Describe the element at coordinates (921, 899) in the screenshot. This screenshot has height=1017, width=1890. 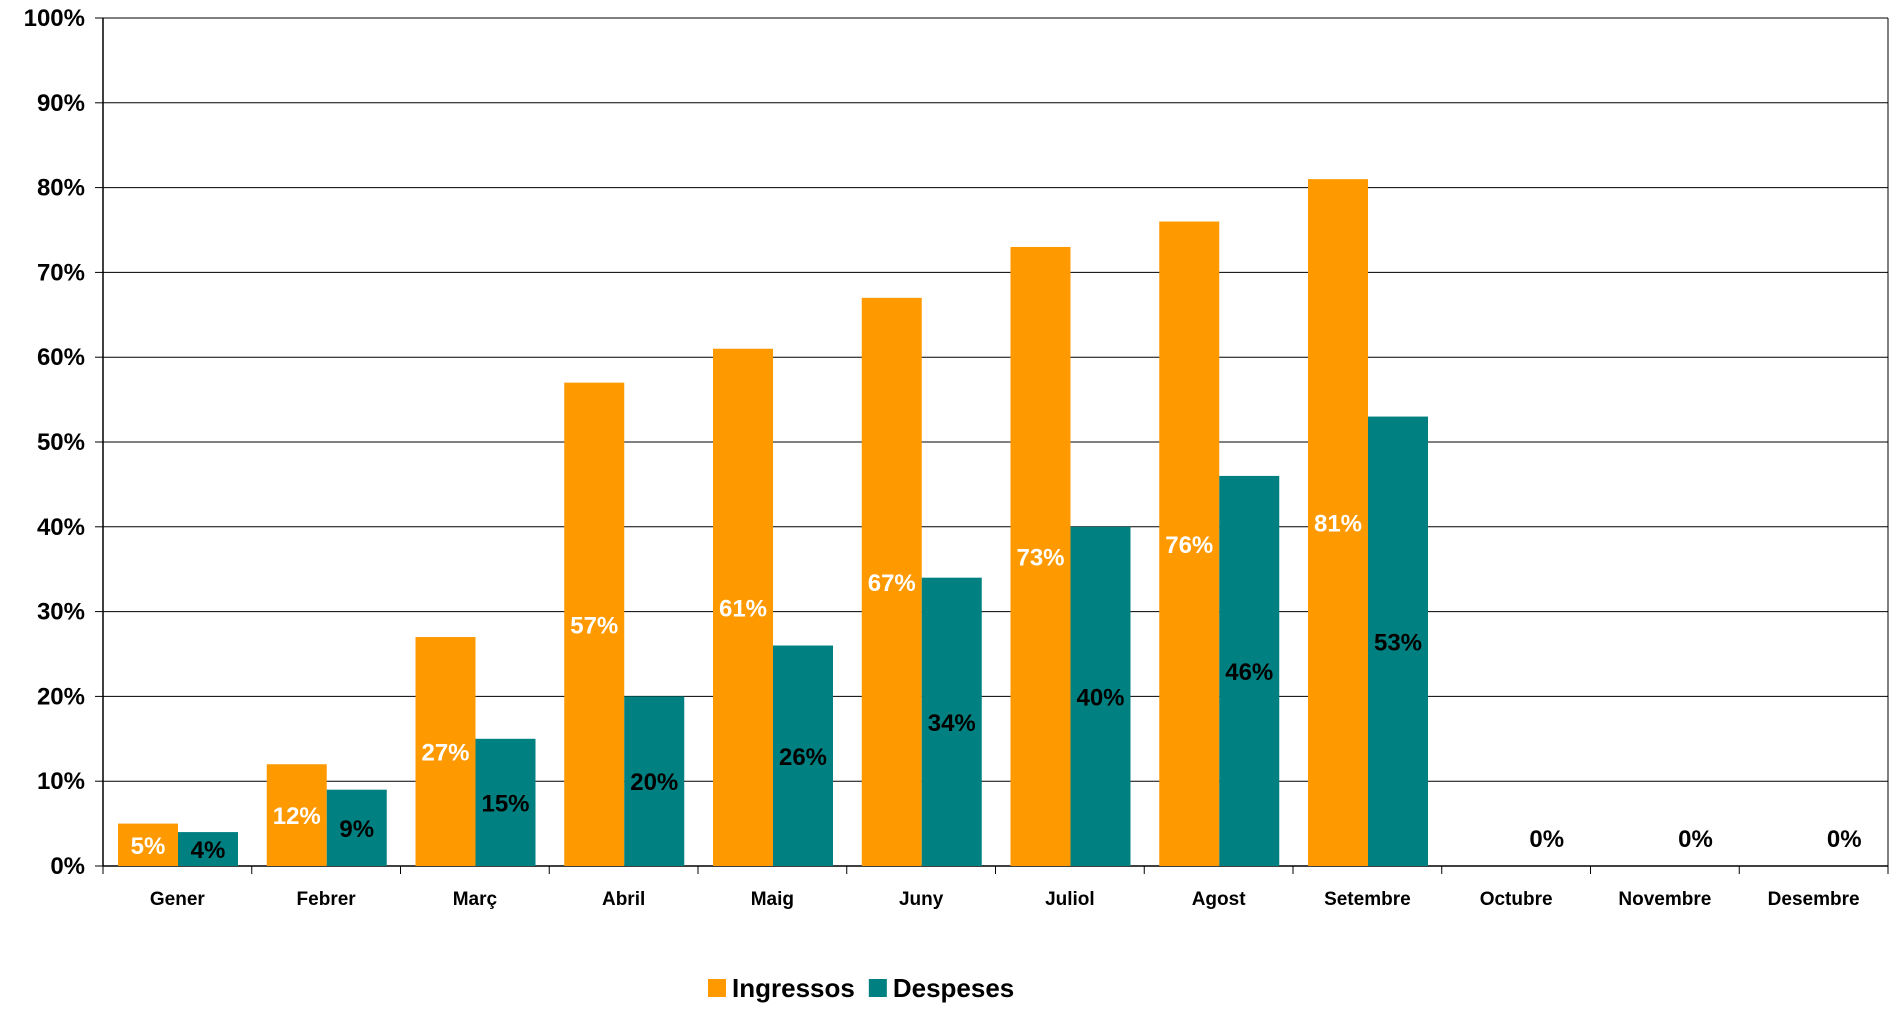
I see `x-tick-label: Juny` at that location.